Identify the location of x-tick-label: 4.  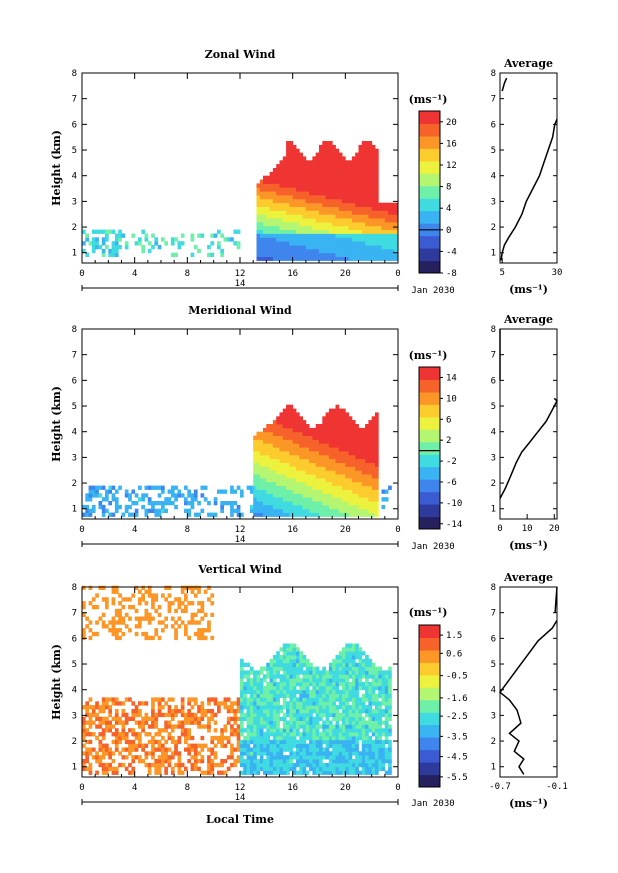
(134, 274).